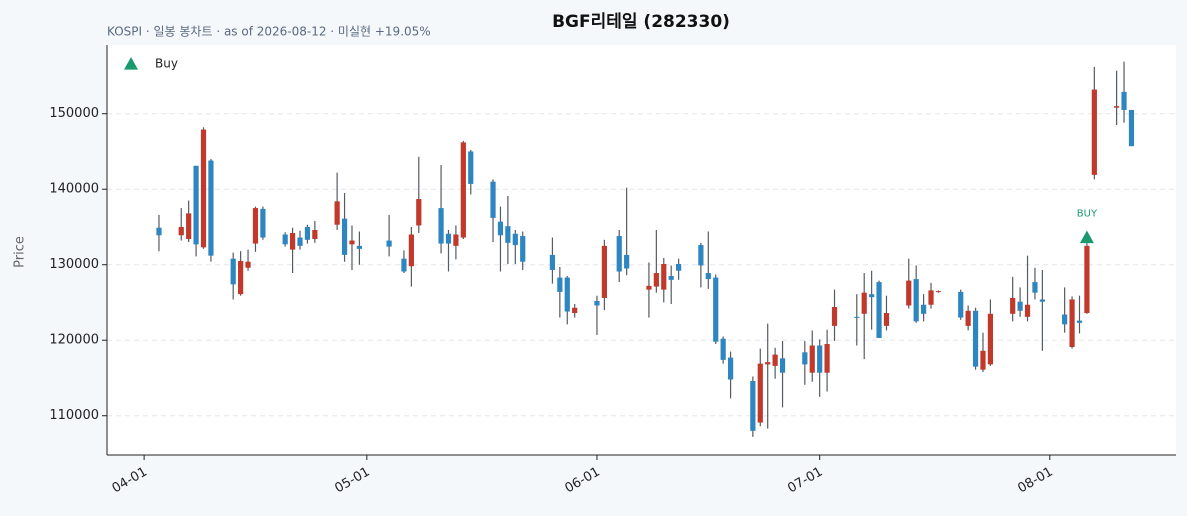 The image size is (1187, 516). Describe the element at coordinates (131, 63) in the screenshot. I see `legend-symbol` at that location.